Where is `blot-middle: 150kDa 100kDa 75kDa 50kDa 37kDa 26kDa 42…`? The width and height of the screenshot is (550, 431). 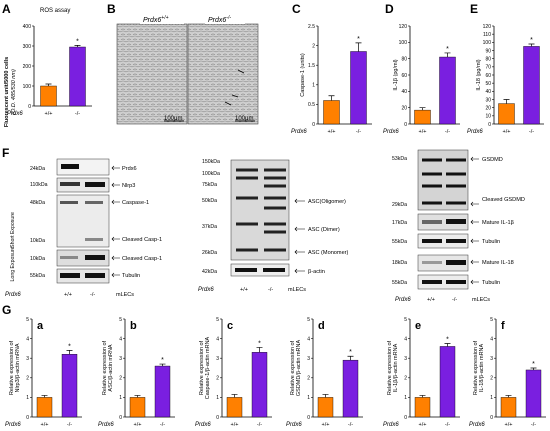 blot-middle: 150kDa 100kDa 75kDa 50kDa 37kDa 26kDa 42… is located at coordinates (273, 226).